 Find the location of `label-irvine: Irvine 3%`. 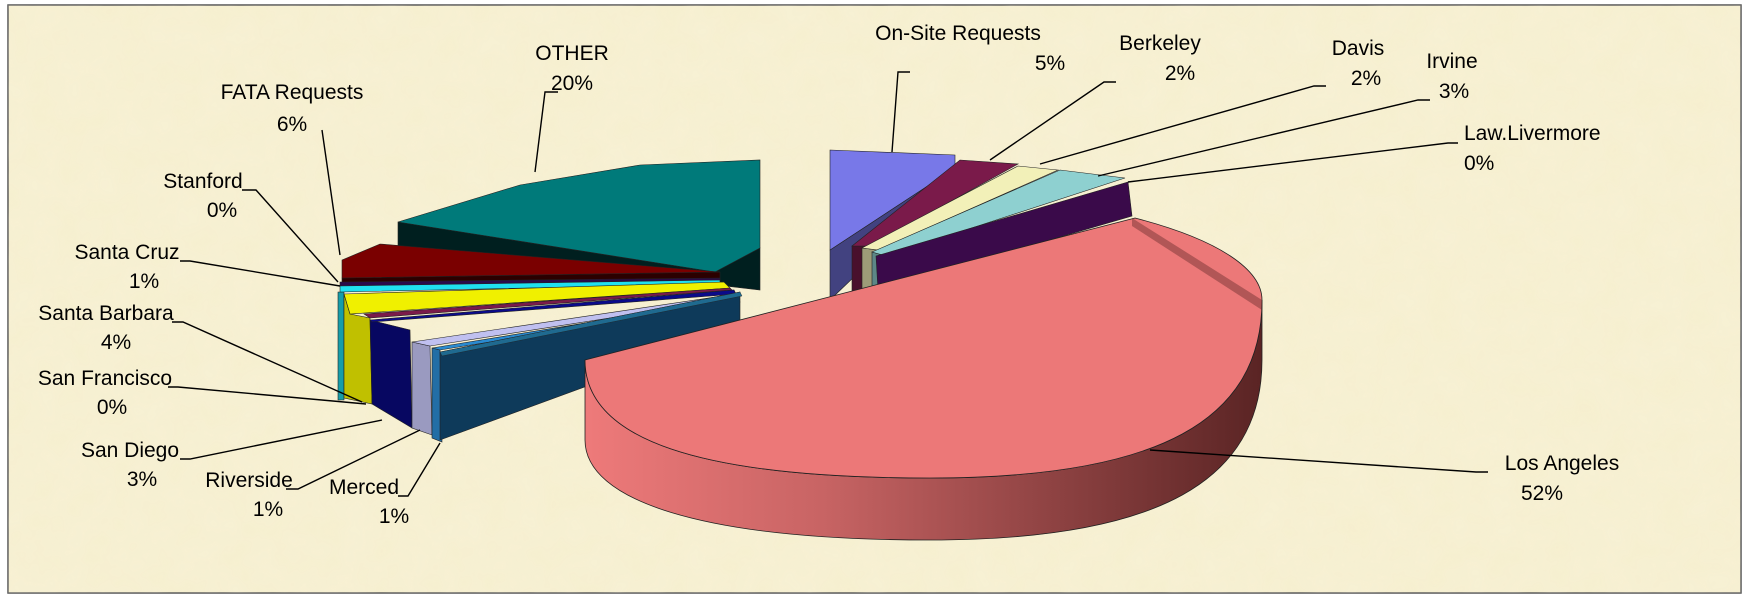

label-irvine: Irvine 3% is located at coordinates (1287, 113).